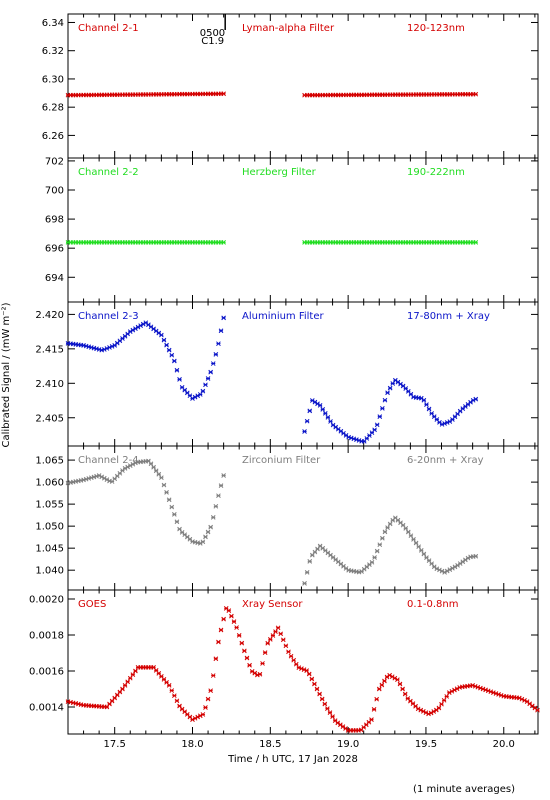 This screenshot has height=800, width=550. Describe the element at coordinates (212, 41) in the screenshot. I see `flare-marker-class: C1.9` at that location.